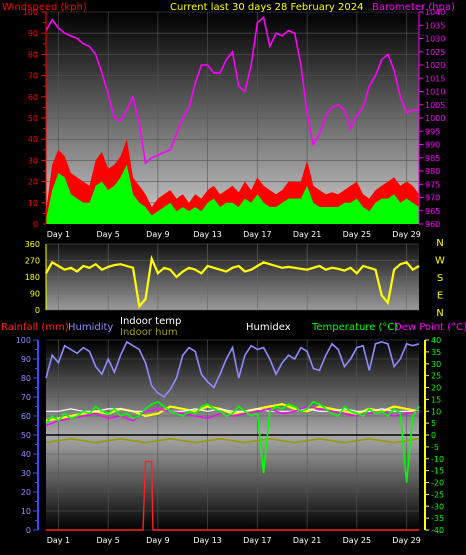  Describe the element at coordinates (437, 494) in the screenshot. I see `temperature-tick-label: -25` at that location.